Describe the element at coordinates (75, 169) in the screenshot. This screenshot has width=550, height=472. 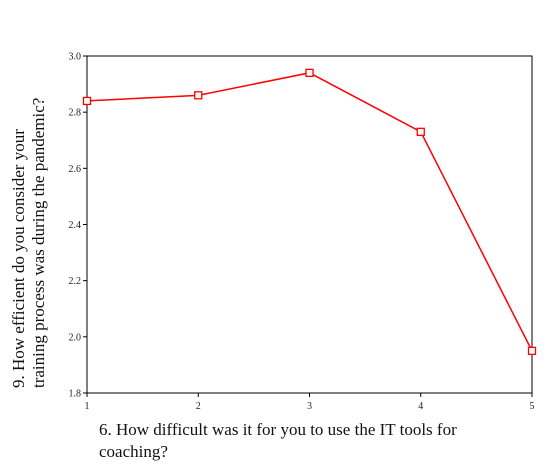
I see `y-tick-label: 2.6` at that location.